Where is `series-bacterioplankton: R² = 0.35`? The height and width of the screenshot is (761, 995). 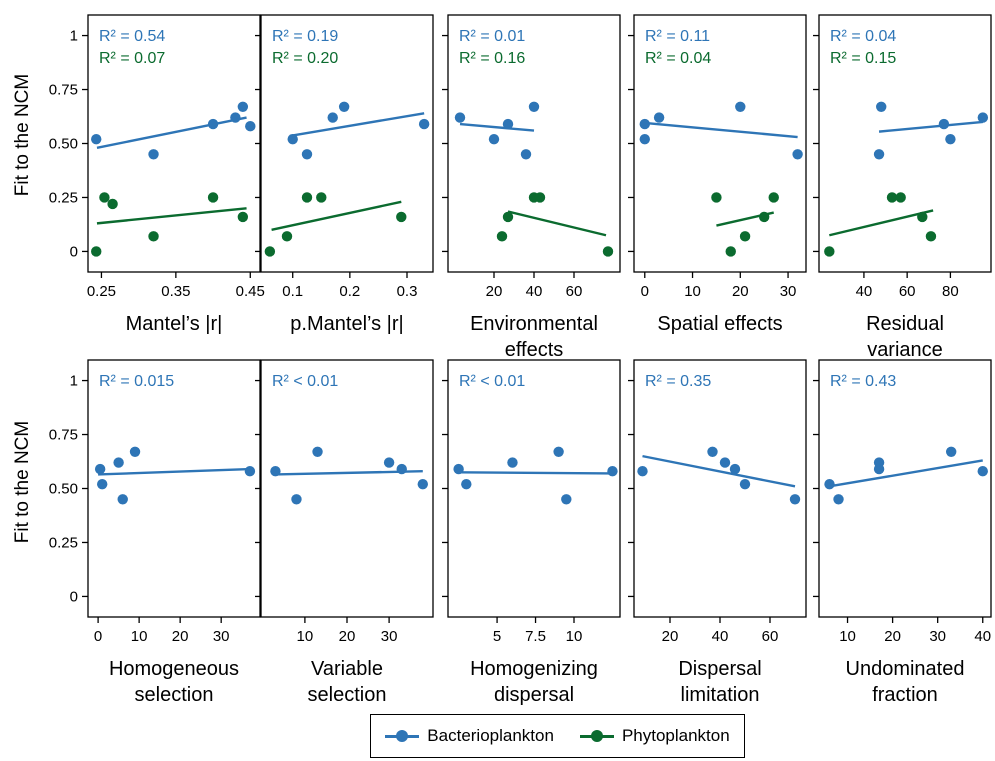
series-bacterioplankton: R² = 0.35 is located at coordinates (719, 439).